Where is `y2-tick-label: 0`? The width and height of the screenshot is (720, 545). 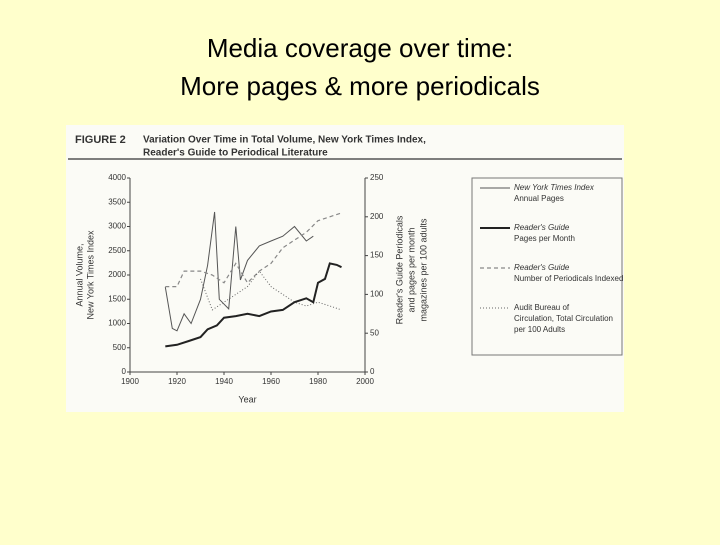 y2-tick-label: 0 is located at coordinates (372, 371).